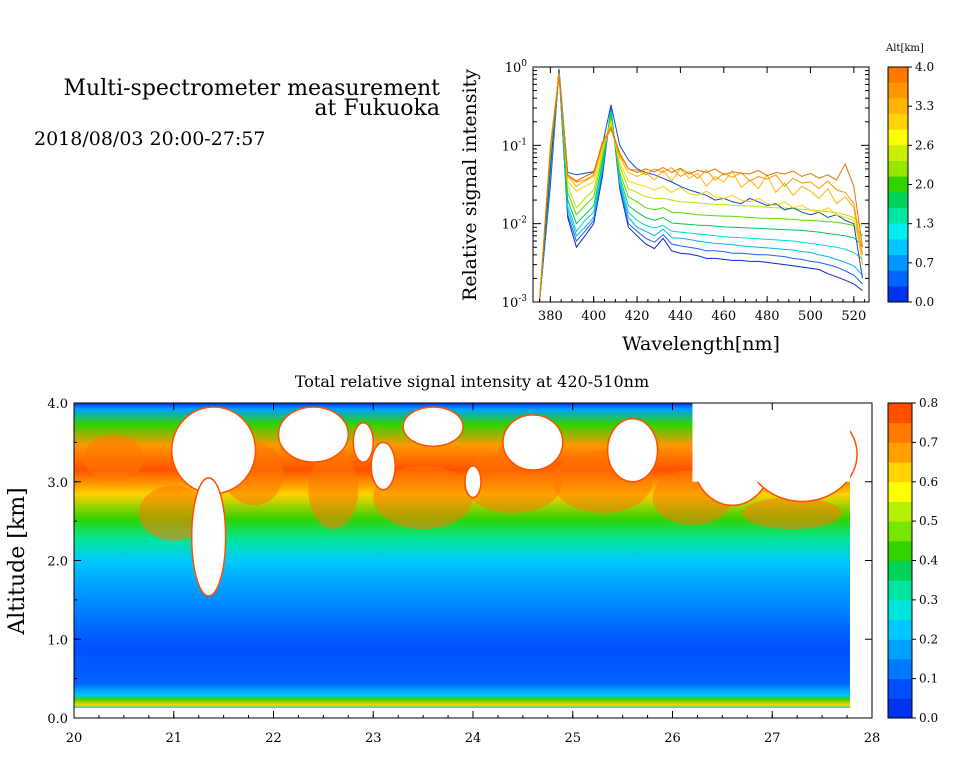 This screenshot has height=770, width=960. I want to click on intensity-colorbar-tick-label: 0.3, so click(928, 600).